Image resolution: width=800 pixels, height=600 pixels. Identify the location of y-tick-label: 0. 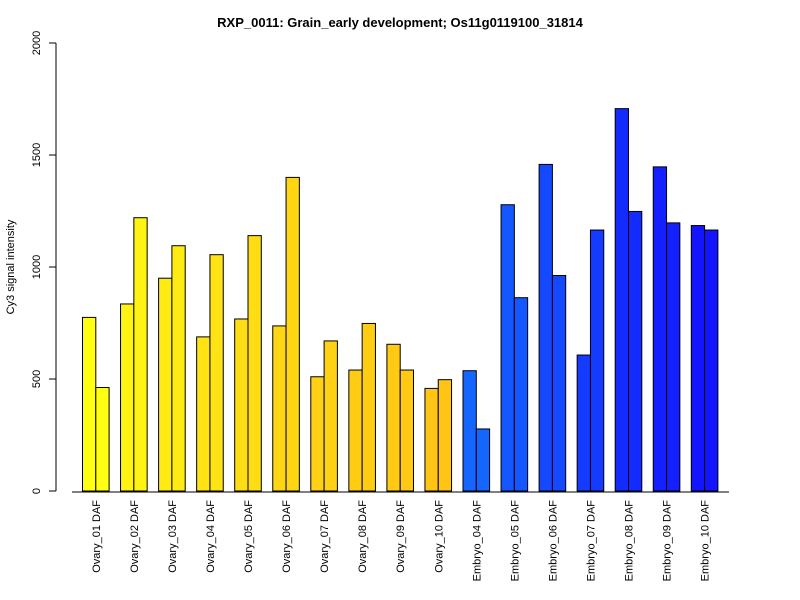
(37, 491).